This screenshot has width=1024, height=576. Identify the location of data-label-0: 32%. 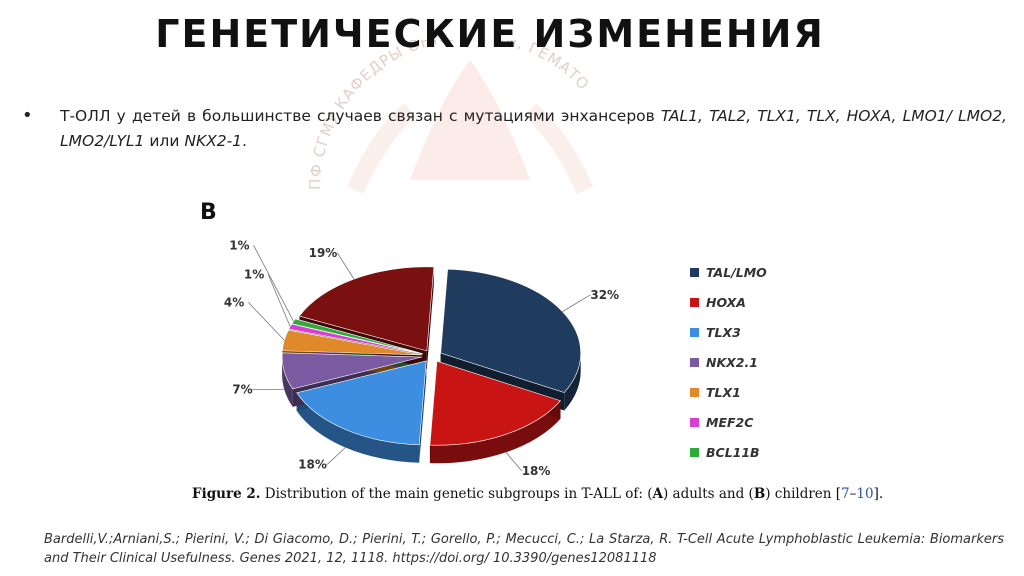
(604, 295).